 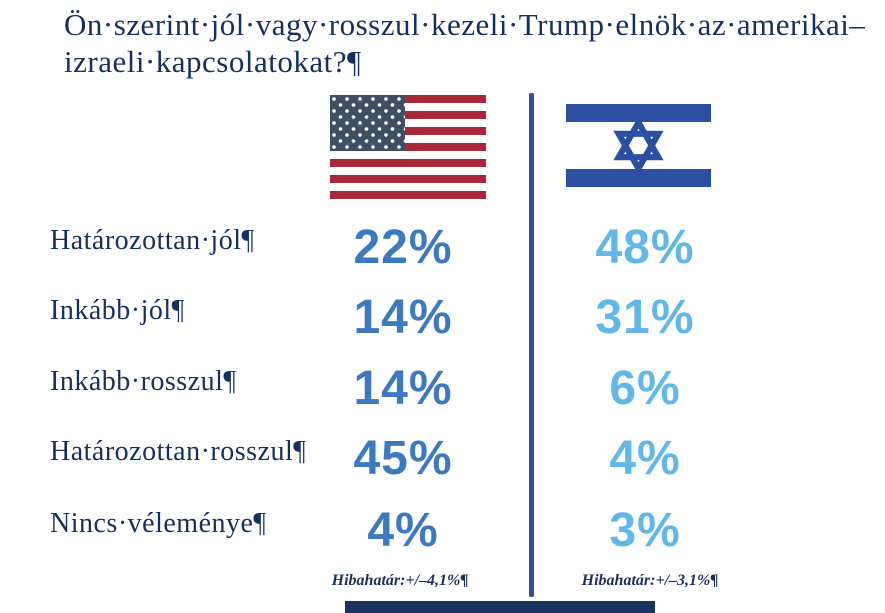 What do you see at coordinates (650, 580) in the screenshot?
I see `israel-error-margin-note: Hibahatár:+/–3,1%¶` at bounding box center [650, 580].